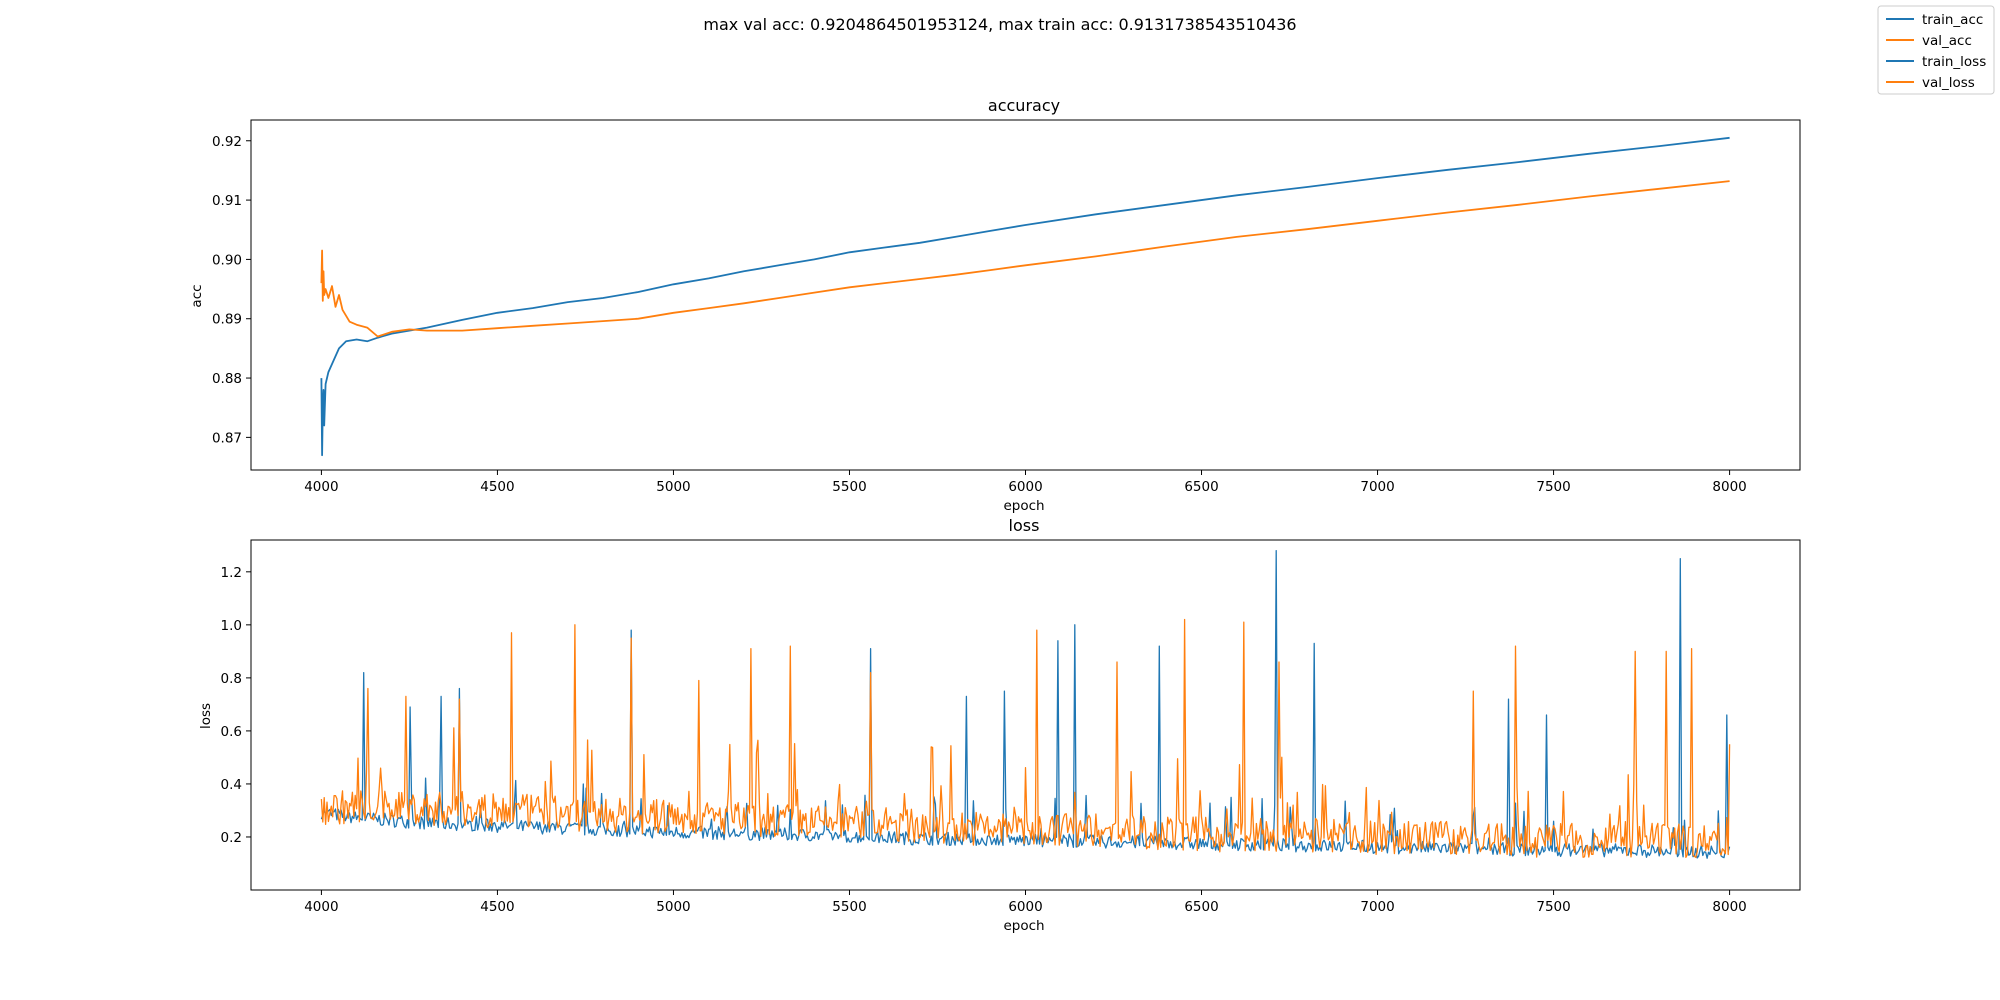 Image resolution: width=2000 pixels, height=1000 pixels. Describe the element at coordinates (1023, 926) in the screenshot. I see `loss-xlabel: epoch` at that location.